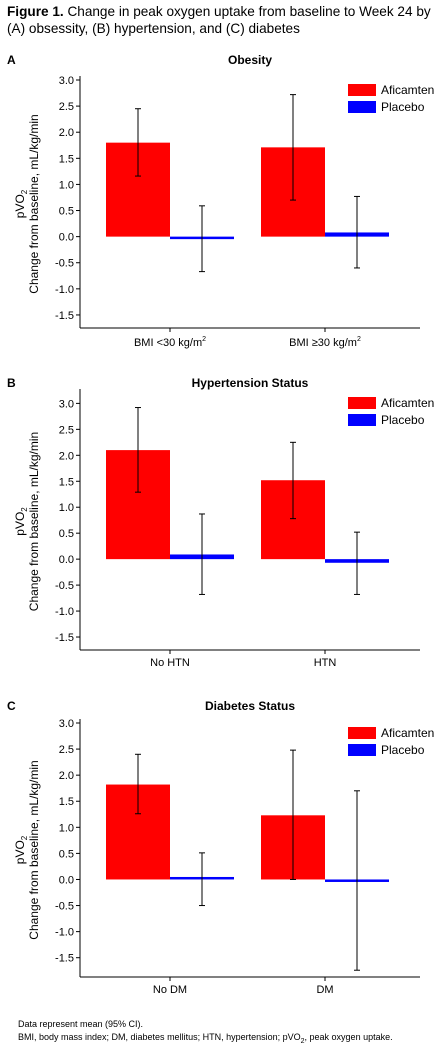 This screenshot has height=1048, width=440. I want to click on x-tick-label: HTN, so click(325, 663).